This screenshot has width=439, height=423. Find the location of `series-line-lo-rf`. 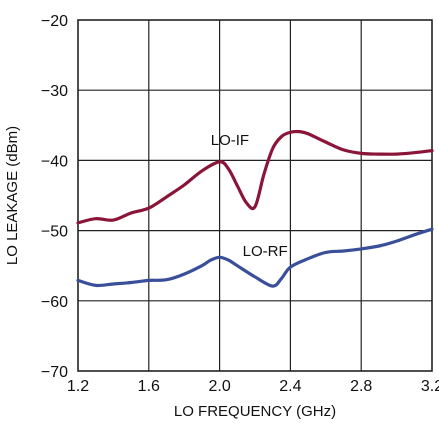

series-line-lo-rf is located at coordinates (255, 257).